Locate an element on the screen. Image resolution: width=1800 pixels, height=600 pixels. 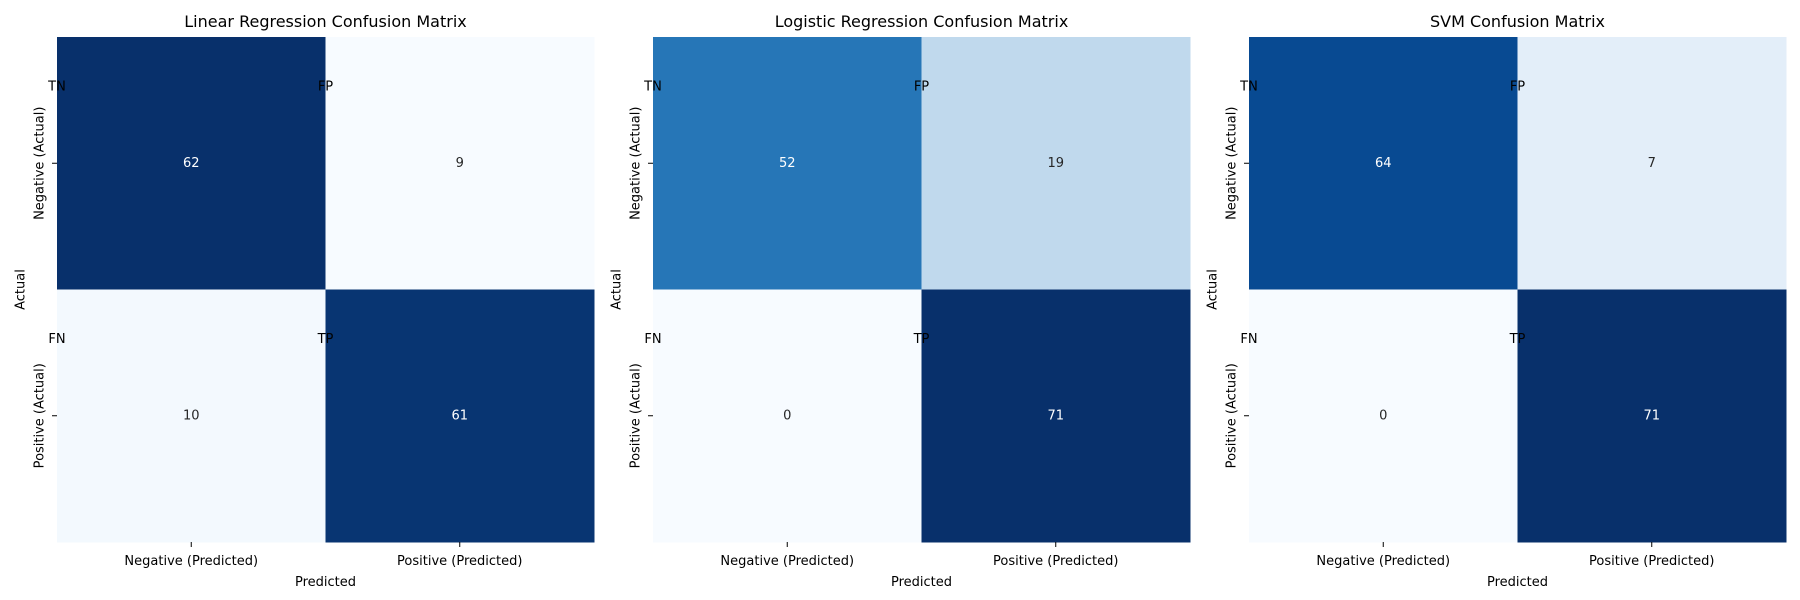
chart-title: Linear Regression Confusion Matrix is located at coordinates (325, 21).